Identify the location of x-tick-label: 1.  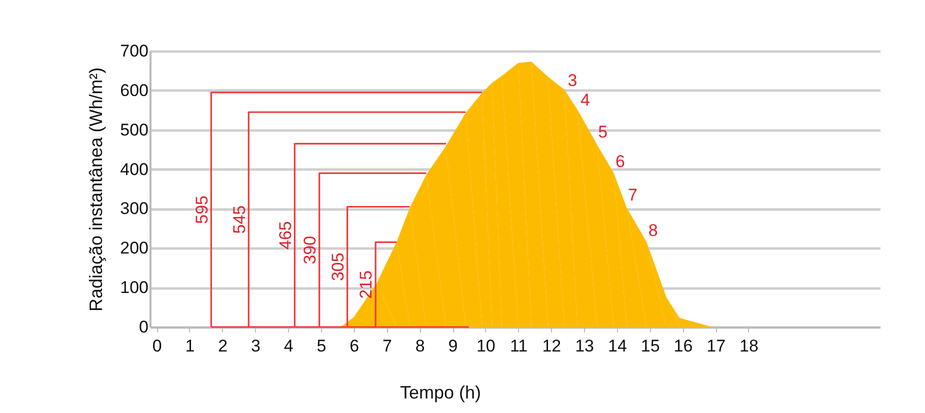
(190, 346).